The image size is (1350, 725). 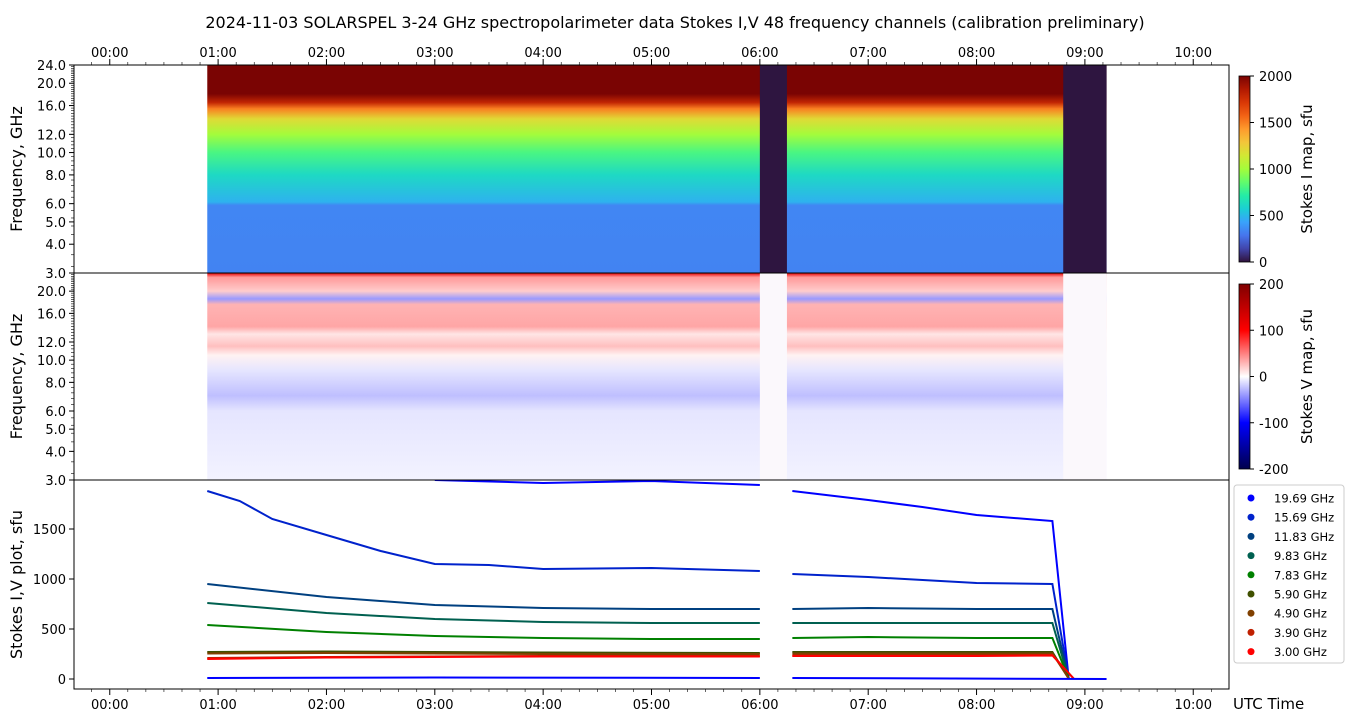 What do you see at coordinates (1193, 705) in the screenshot?
I see `bottom-time-tick-label: 10:00` at bounding box center [1193, 705].